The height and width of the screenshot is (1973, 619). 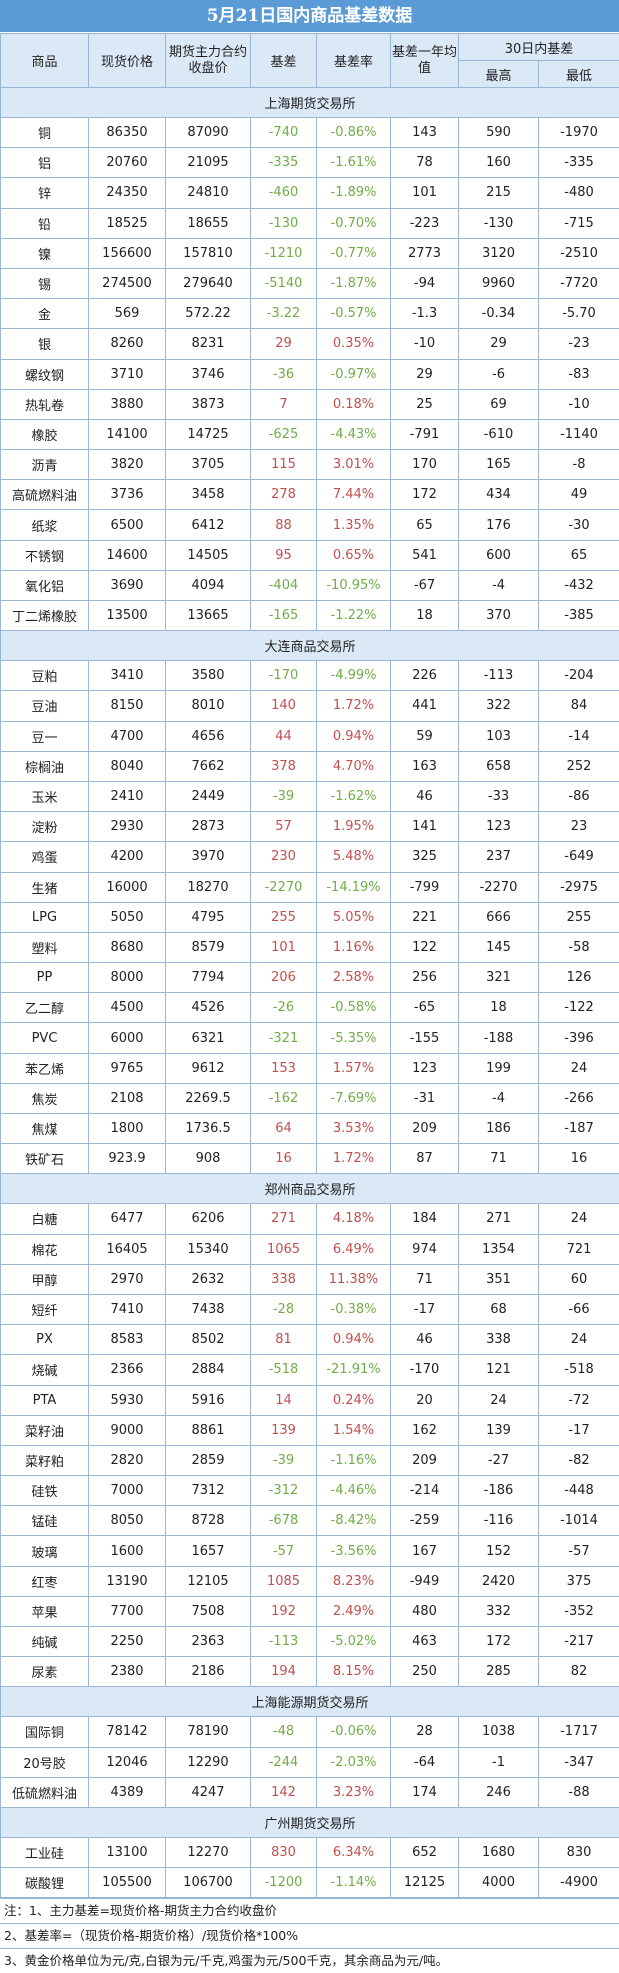 I want to click on cell-30day-high: 71, so click(x=499, y=1159).